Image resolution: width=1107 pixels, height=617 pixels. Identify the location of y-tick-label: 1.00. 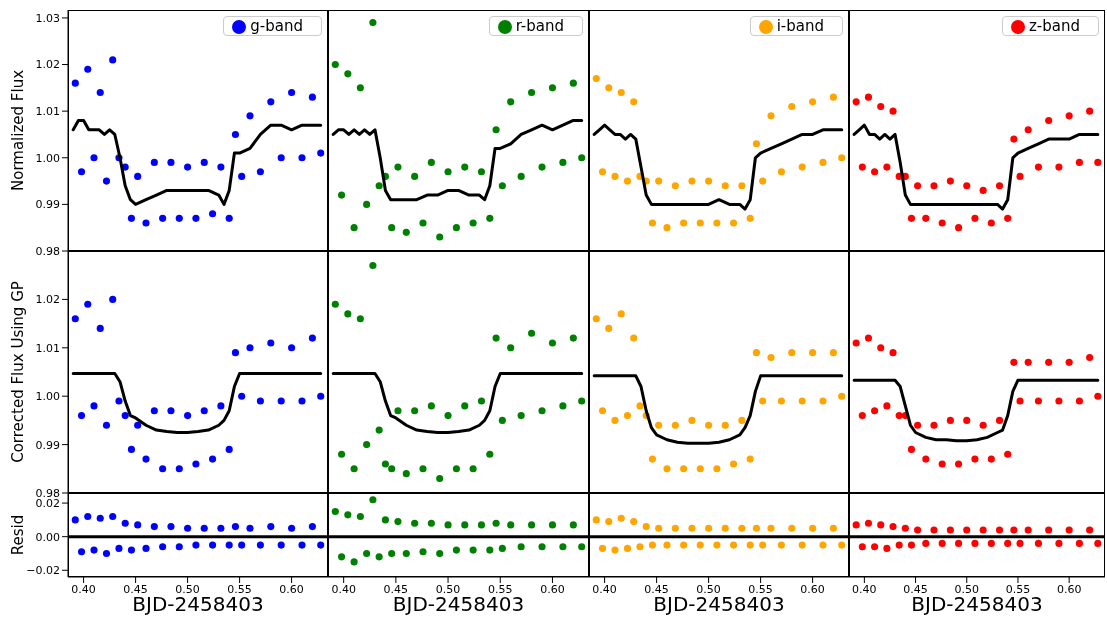
(47, 397).